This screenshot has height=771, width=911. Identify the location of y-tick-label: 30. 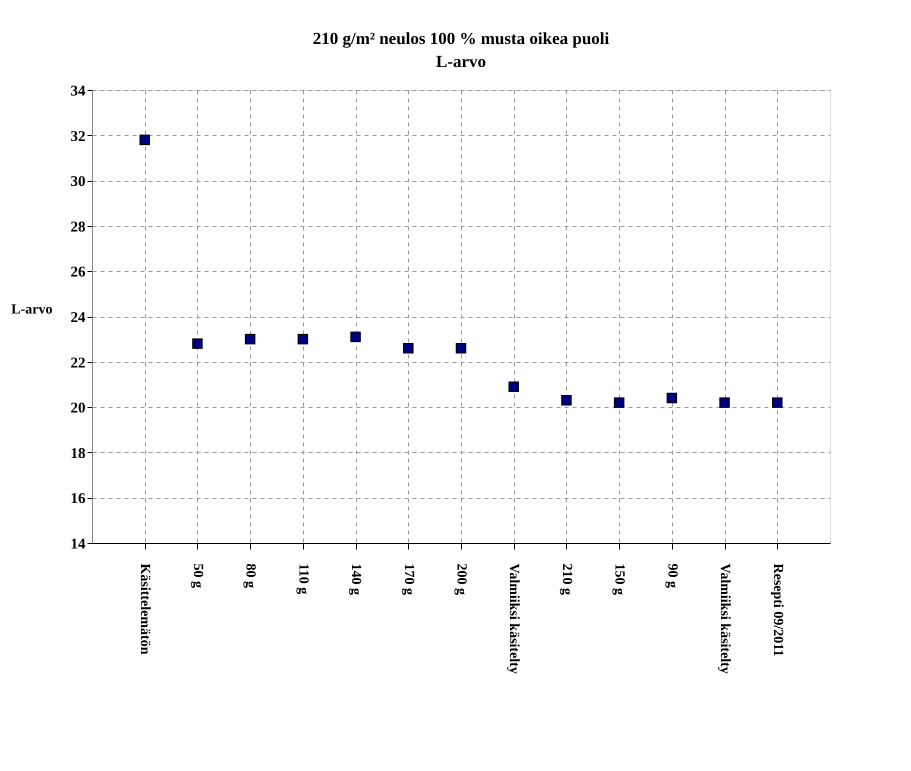
(78, 182).